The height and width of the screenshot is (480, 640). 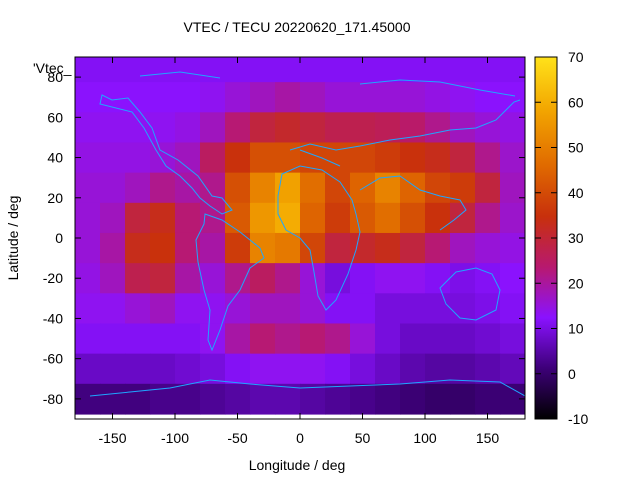 What do you see at coordinates (576, 329) in the screenshot?
I see `colorbar-tick-label: 10` at bounding box center [576, 329].